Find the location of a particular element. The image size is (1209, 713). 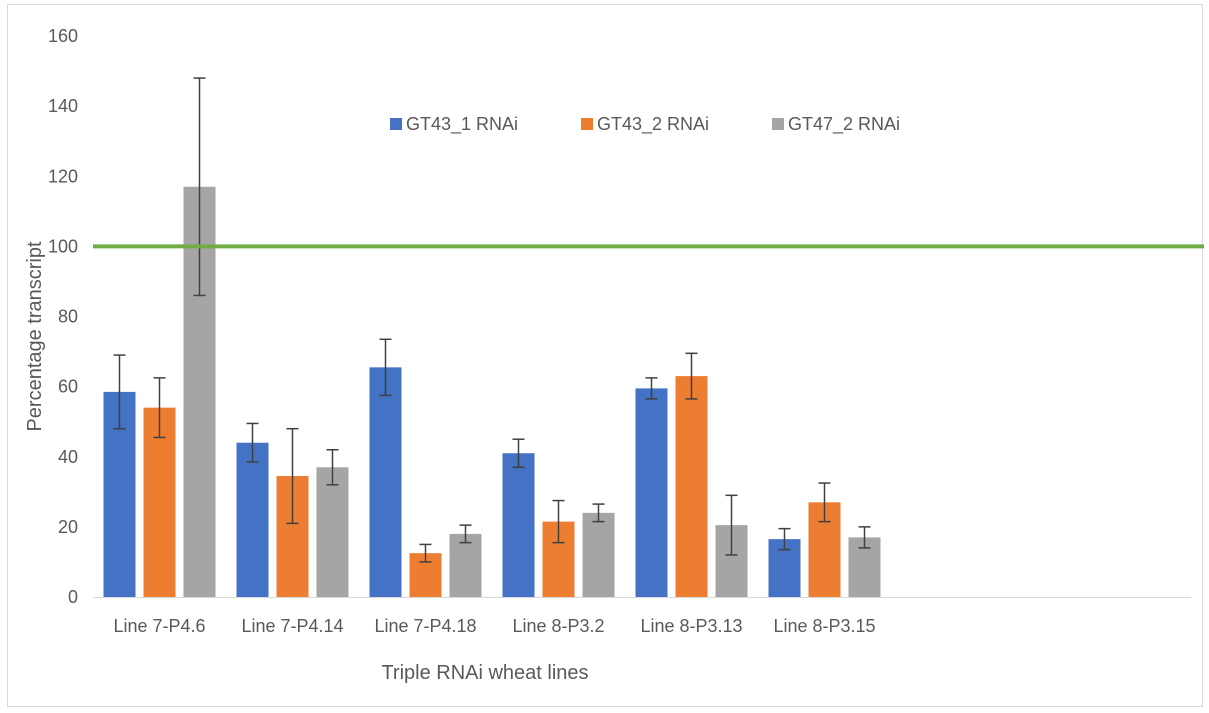

y-axis-ticks: 0 20 40 60 80 100 120 140 160 is located at coordinates (63, 316).